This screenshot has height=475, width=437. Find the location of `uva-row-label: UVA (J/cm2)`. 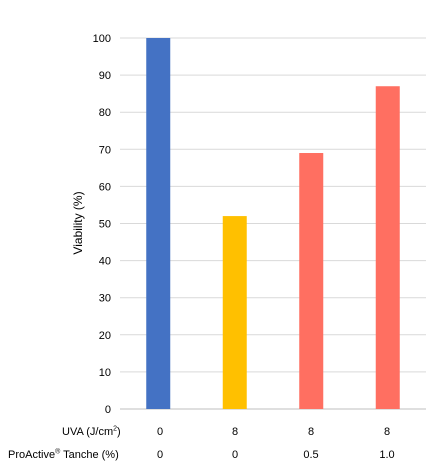

uva-row-label: UVA (J/cm2) is located at coordinates (91, 431).